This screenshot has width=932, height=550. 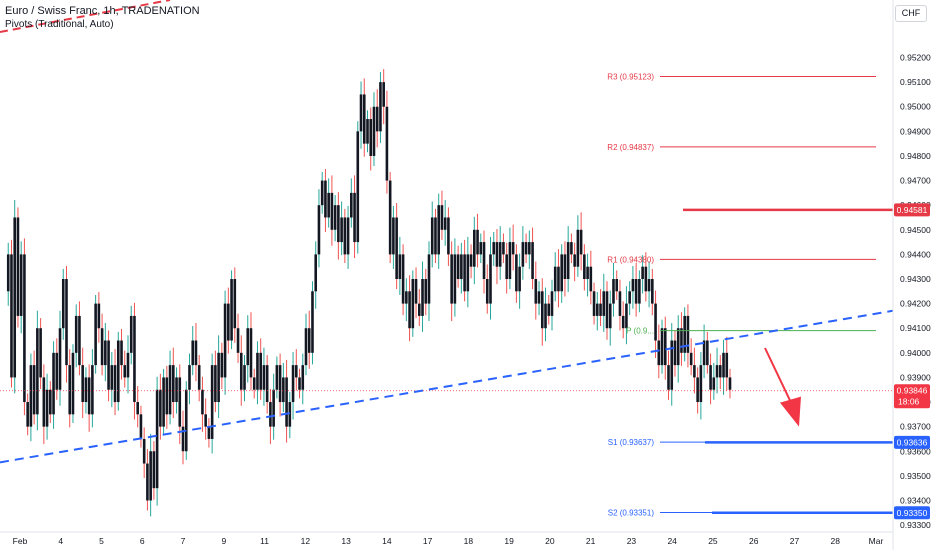 What do you see at coordinates (59, 24) in the screenshot?
I see `indicator-label: Pivots (Traditional, Auto)` at bounding box center [59, 24].